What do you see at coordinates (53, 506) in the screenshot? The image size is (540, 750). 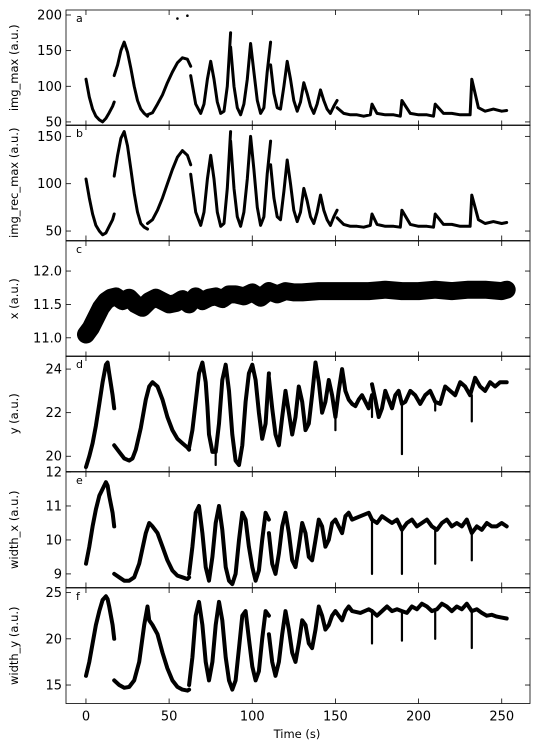 I see `panel-e-ytick-label-2: 11` at bounding box center [53, 506].